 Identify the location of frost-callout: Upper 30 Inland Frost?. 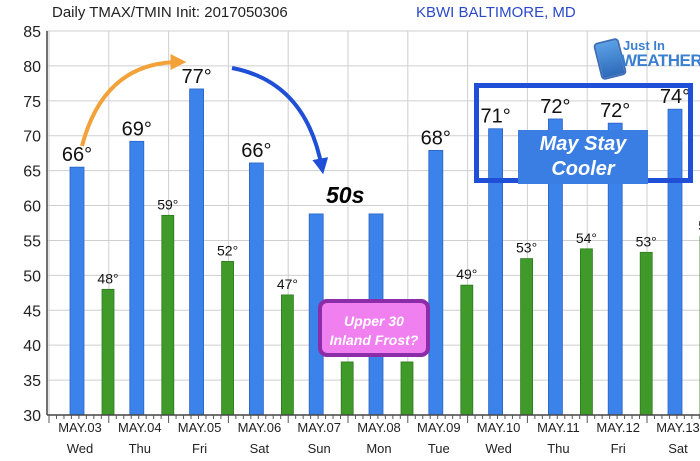
(374, 328).